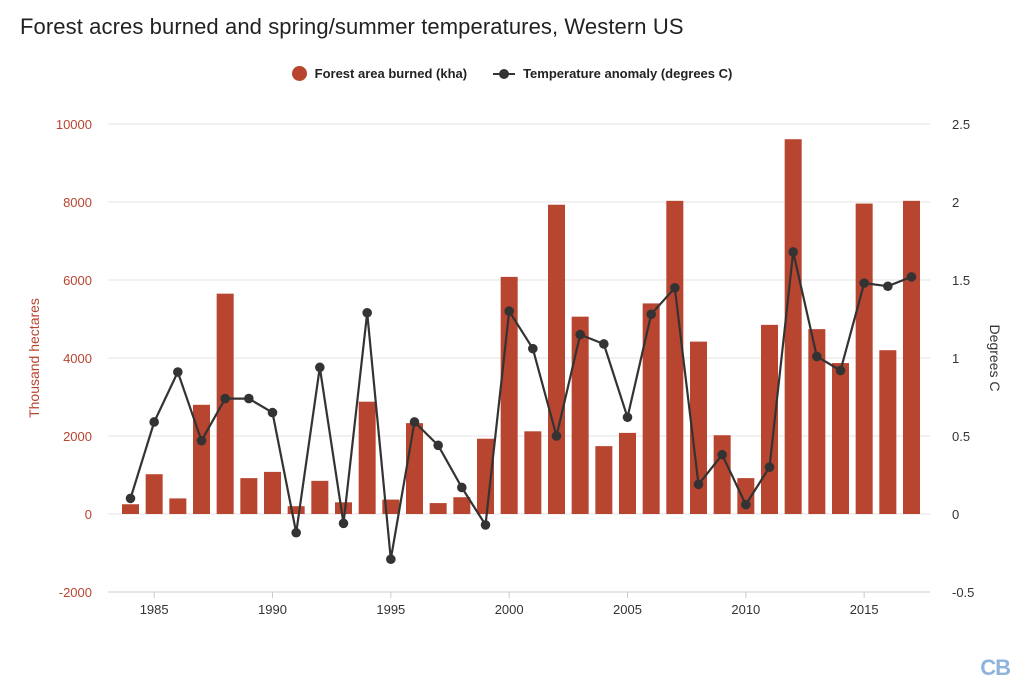  I want to click on legend-item-temperature: Temperature anomaly (degrees C), so click(612, 73).